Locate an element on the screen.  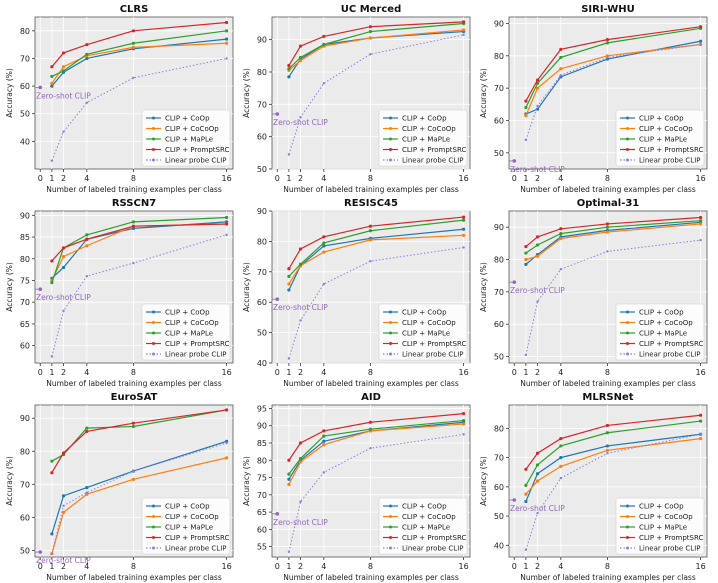
y-tick-label: 70 is located at coordinates (262, 495).